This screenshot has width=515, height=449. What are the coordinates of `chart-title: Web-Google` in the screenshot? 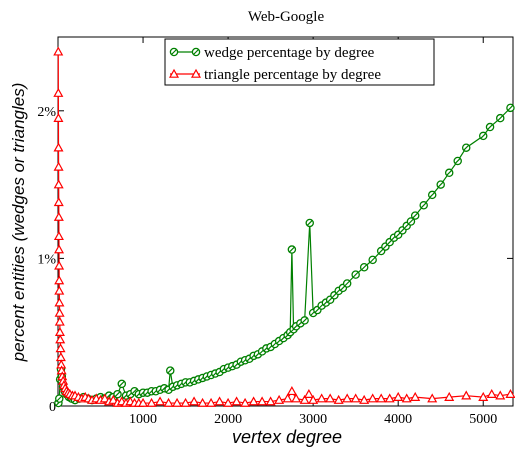 It's located at (286, 17).